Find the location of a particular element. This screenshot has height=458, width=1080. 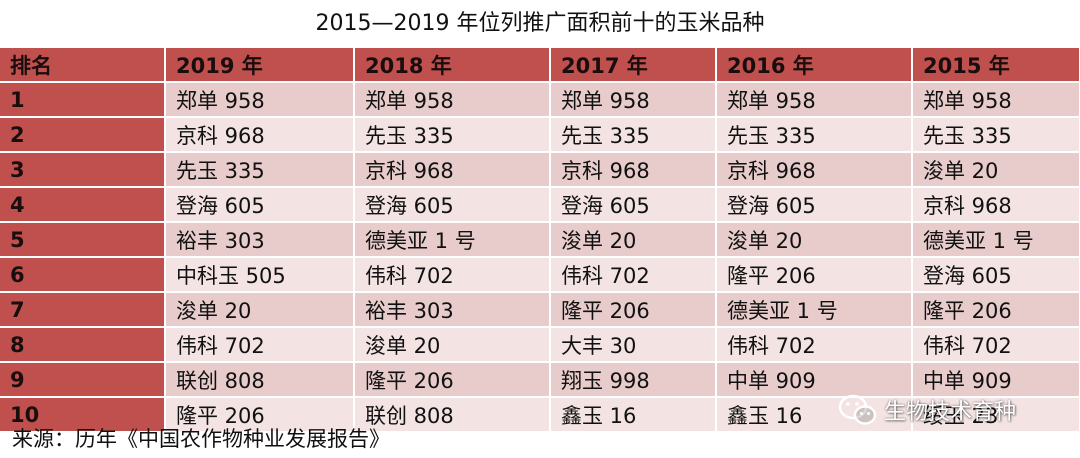

variety-cell: 大丰 30 is located at coordinates (633, 345).